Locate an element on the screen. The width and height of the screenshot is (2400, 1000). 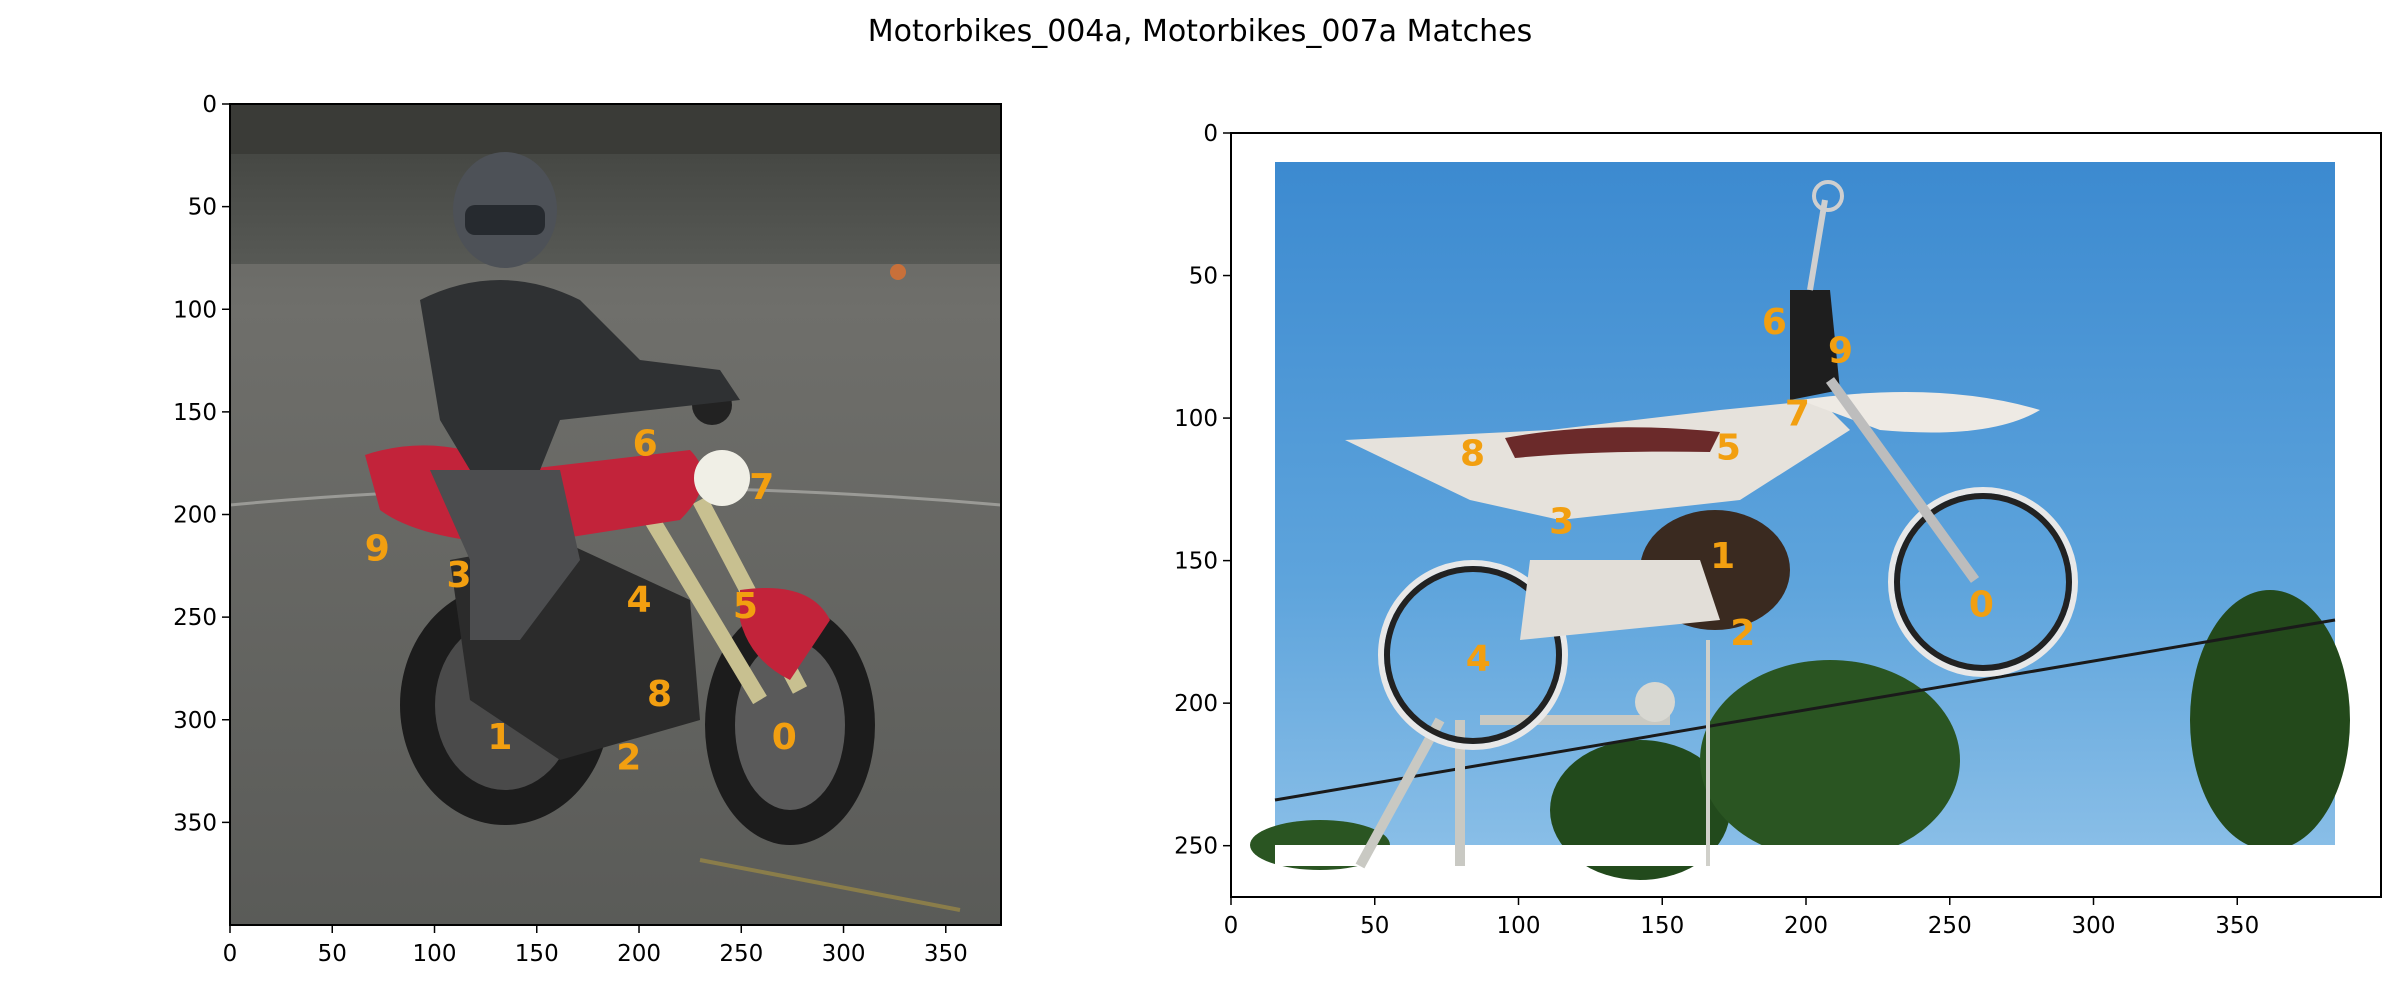
matches-2: 0 1 2 3 4 5 6 7 8 9 is located at coordinates (1727, 490).